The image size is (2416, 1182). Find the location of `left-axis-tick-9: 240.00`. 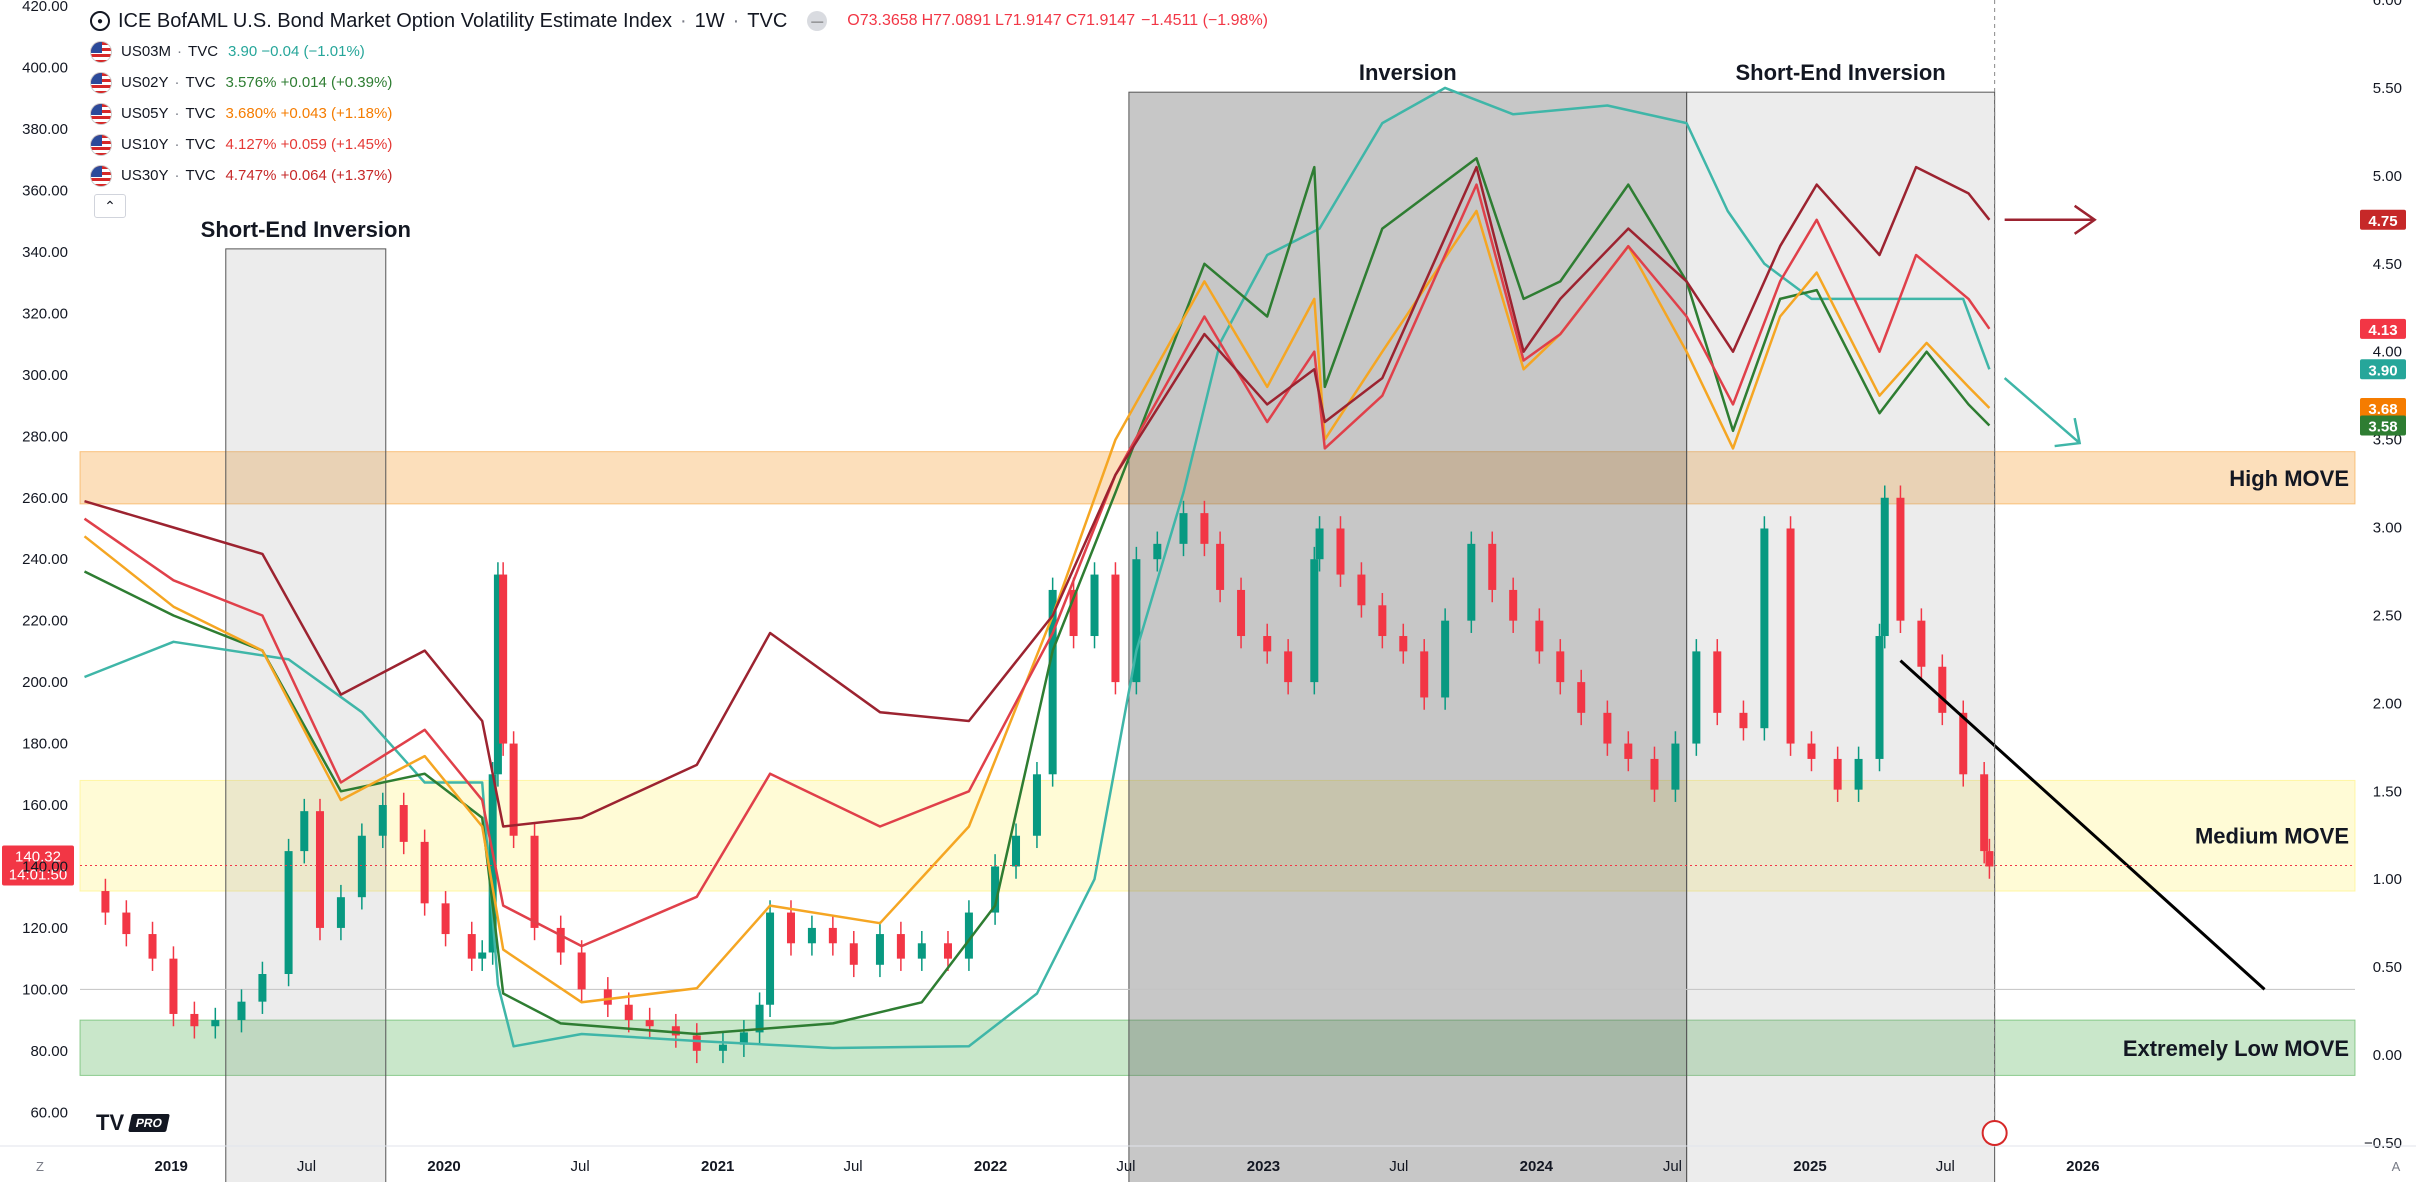

left-axis-tick-9: 240.00 is located at coordinates (45, 559).